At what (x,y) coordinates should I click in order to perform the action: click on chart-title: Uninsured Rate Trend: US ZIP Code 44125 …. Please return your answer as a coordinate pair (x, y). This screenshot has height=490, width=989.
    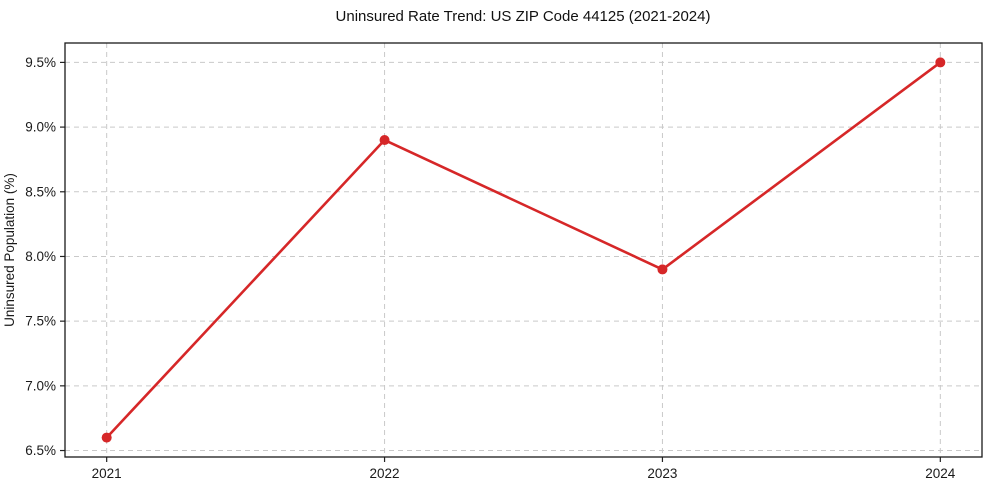
    Looking at the image, I should click on (523, 16).